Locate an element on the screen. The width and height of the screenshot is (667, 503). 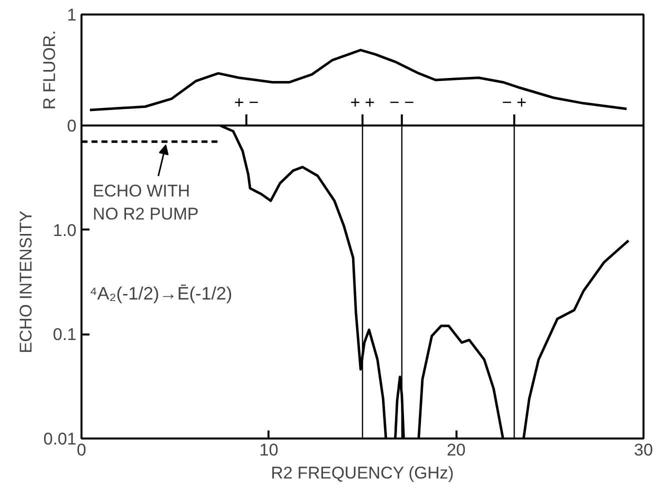
ref-line-label: + − is located at coordinates (246, 102).